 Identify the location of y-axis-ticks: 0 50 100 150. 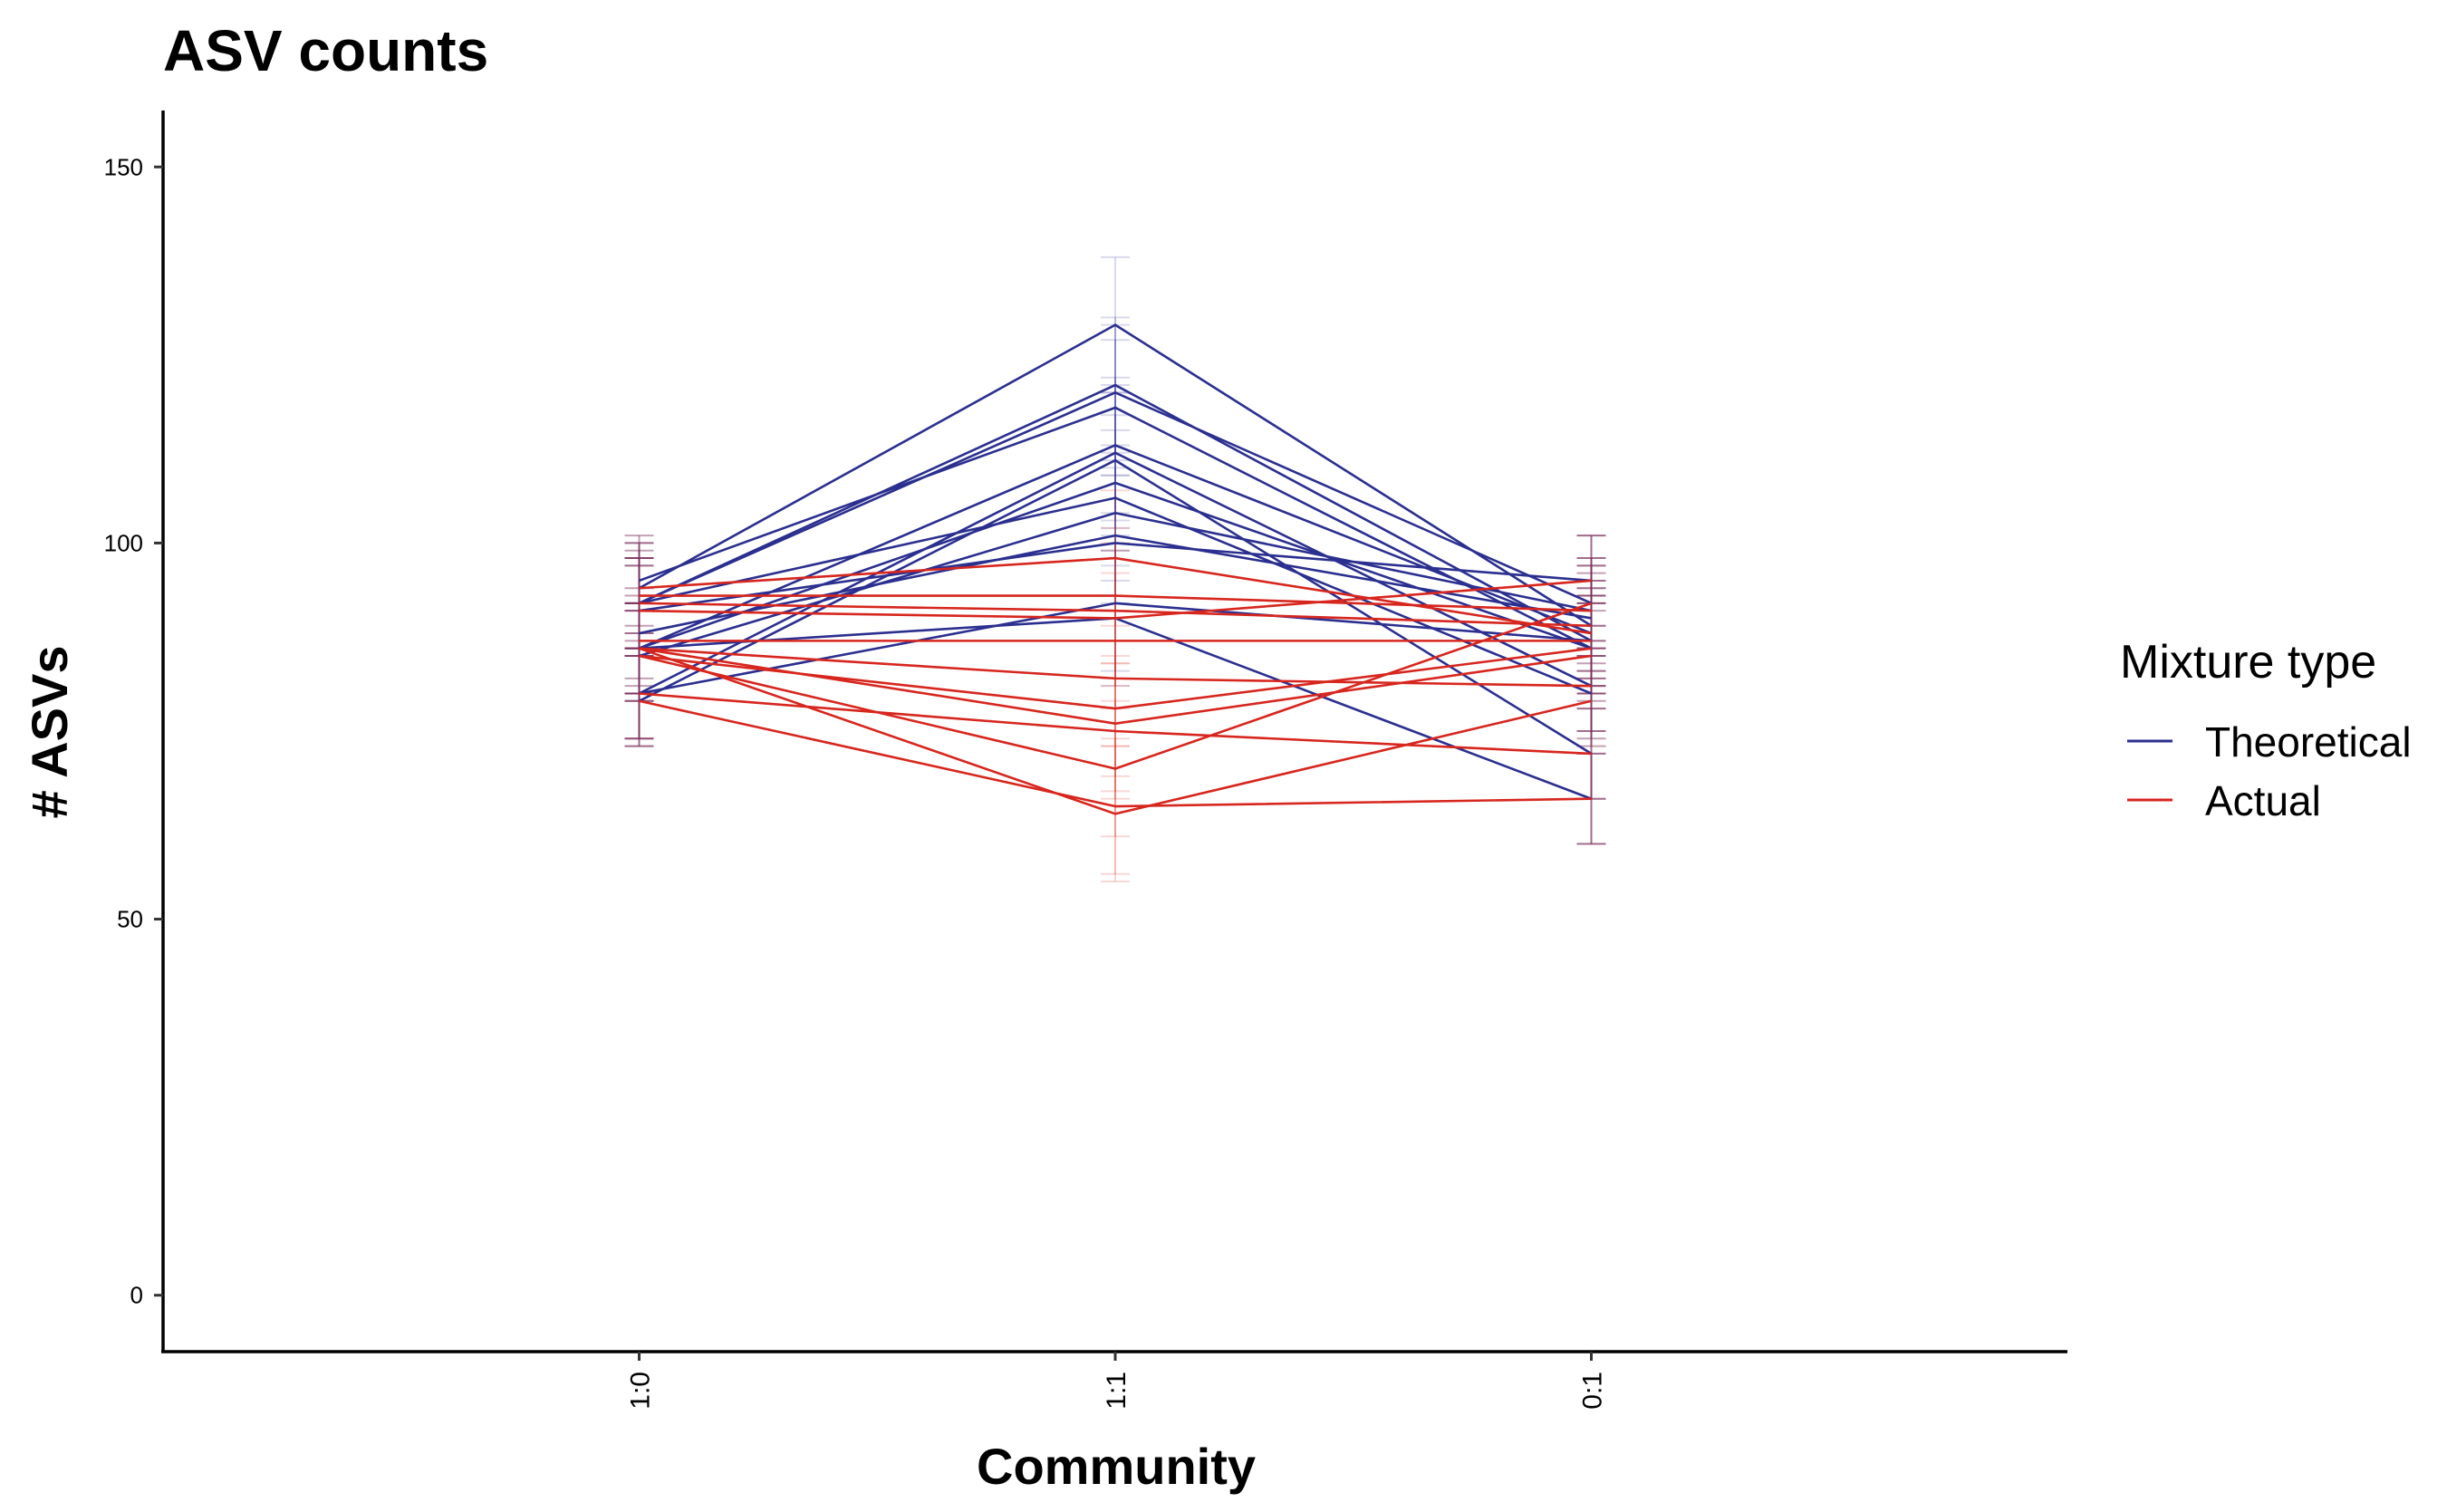
(133, 731).